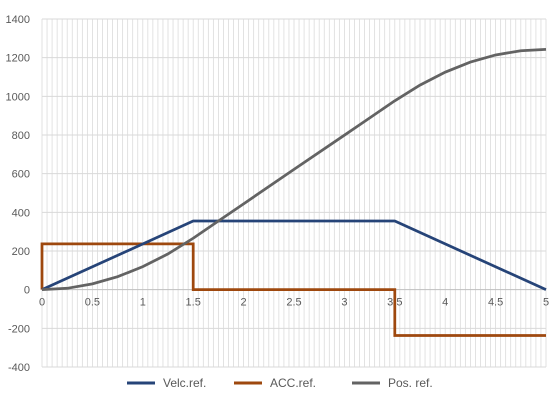 The image size is (557, 405). I want to click on x-tick-label: 4, so click(445, 303).